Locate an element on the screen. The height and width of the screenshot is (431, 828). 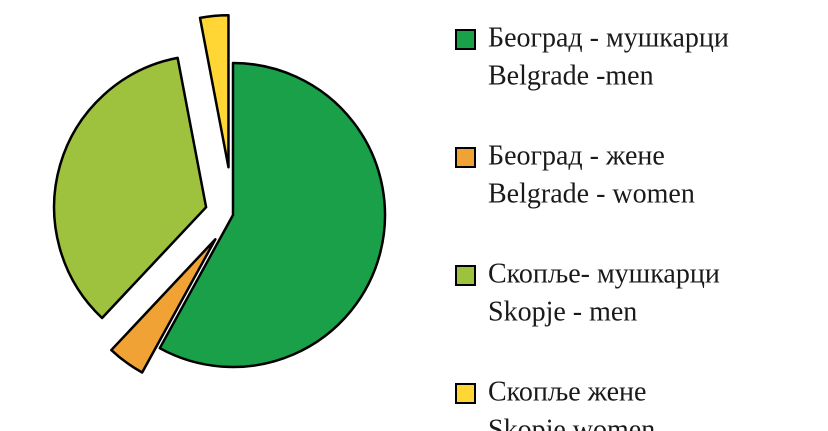
legend-label-en: Skopje - men is located at coordinates (562, 311).